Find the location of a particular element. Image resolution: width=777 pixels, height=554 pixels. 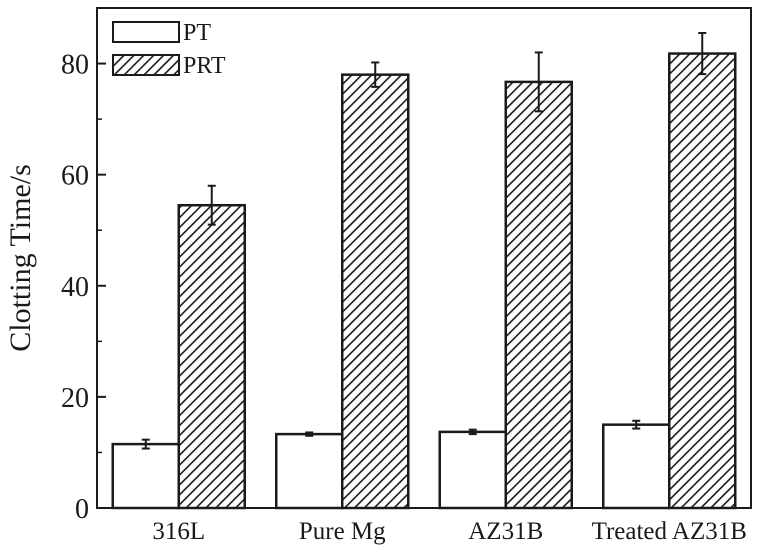

x-tick-label: 316L is located at coordinates (178, 531).